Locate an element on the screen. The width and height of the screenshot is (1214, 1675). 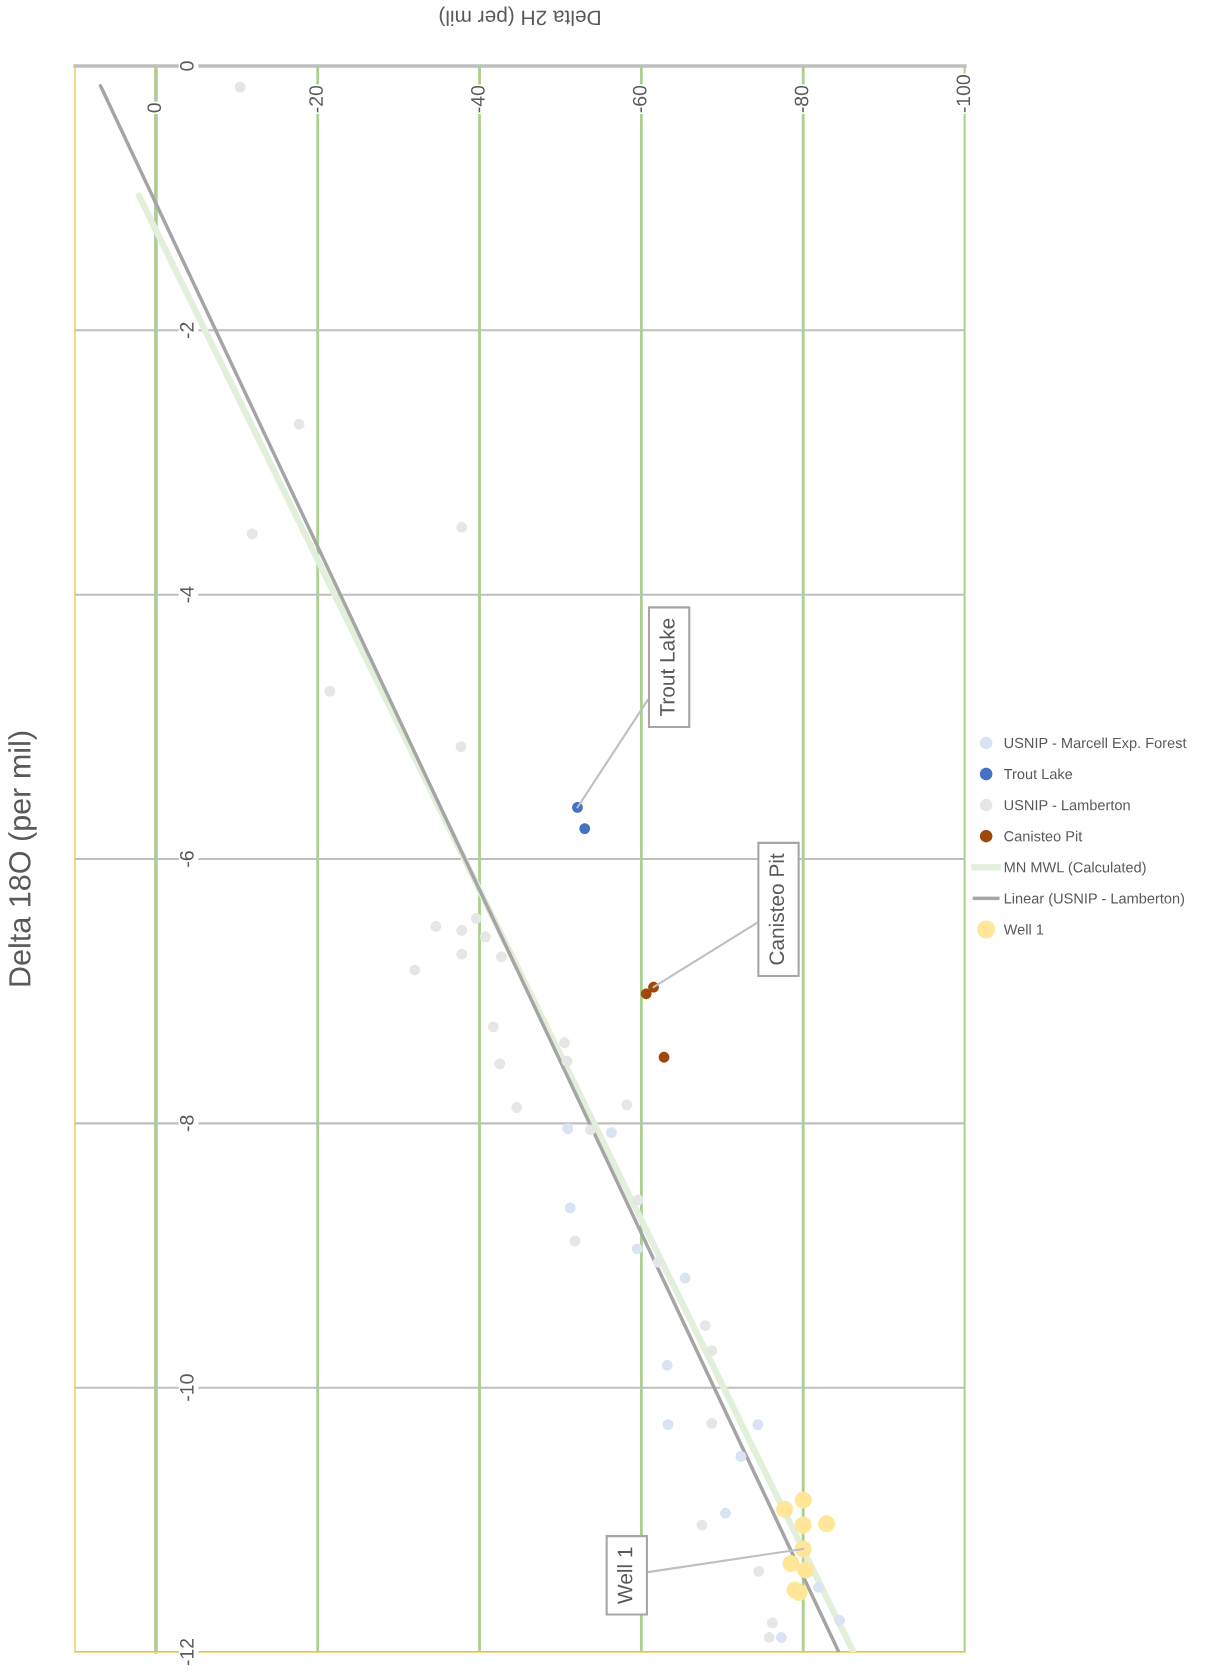
legend-label: Well 1 is located at coordinates (1023, 929).